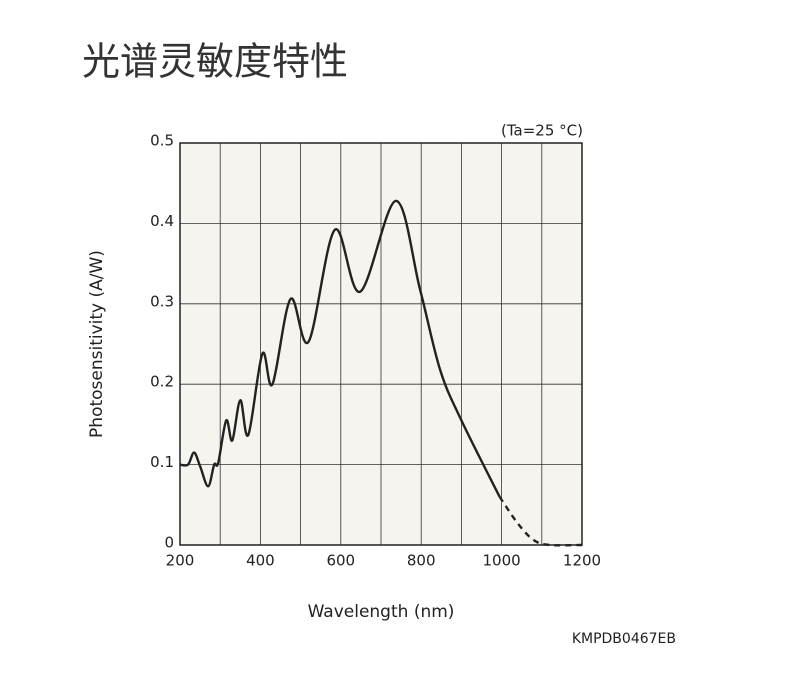 The image size is (793, 679). I want to click on chart-title: 光谱灵敏度特性, so click(215, 62).